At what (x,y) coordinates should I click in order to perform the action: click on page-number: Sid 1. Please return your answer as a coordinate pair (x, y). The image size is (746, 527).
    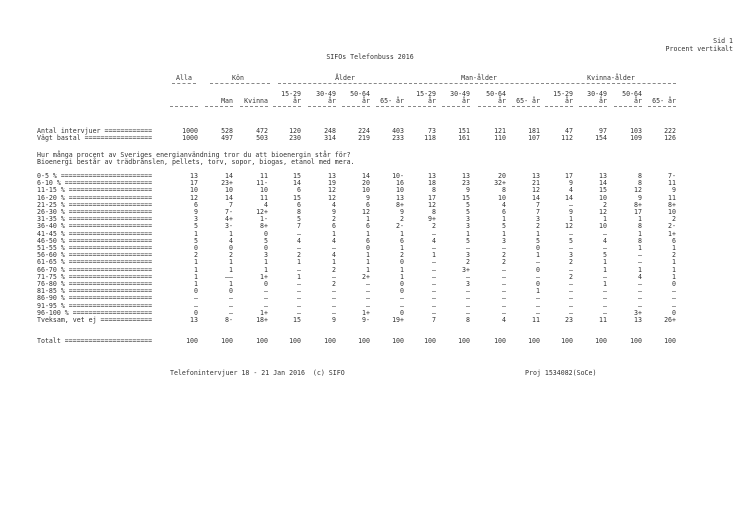
    Looking at the image, I should click on (723, 41).